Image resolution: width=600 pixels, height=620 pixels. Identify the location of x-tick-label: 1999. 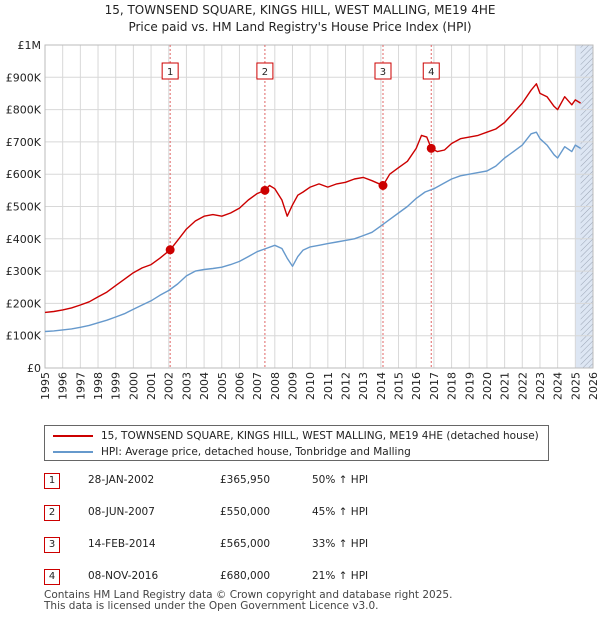
(116, 386).